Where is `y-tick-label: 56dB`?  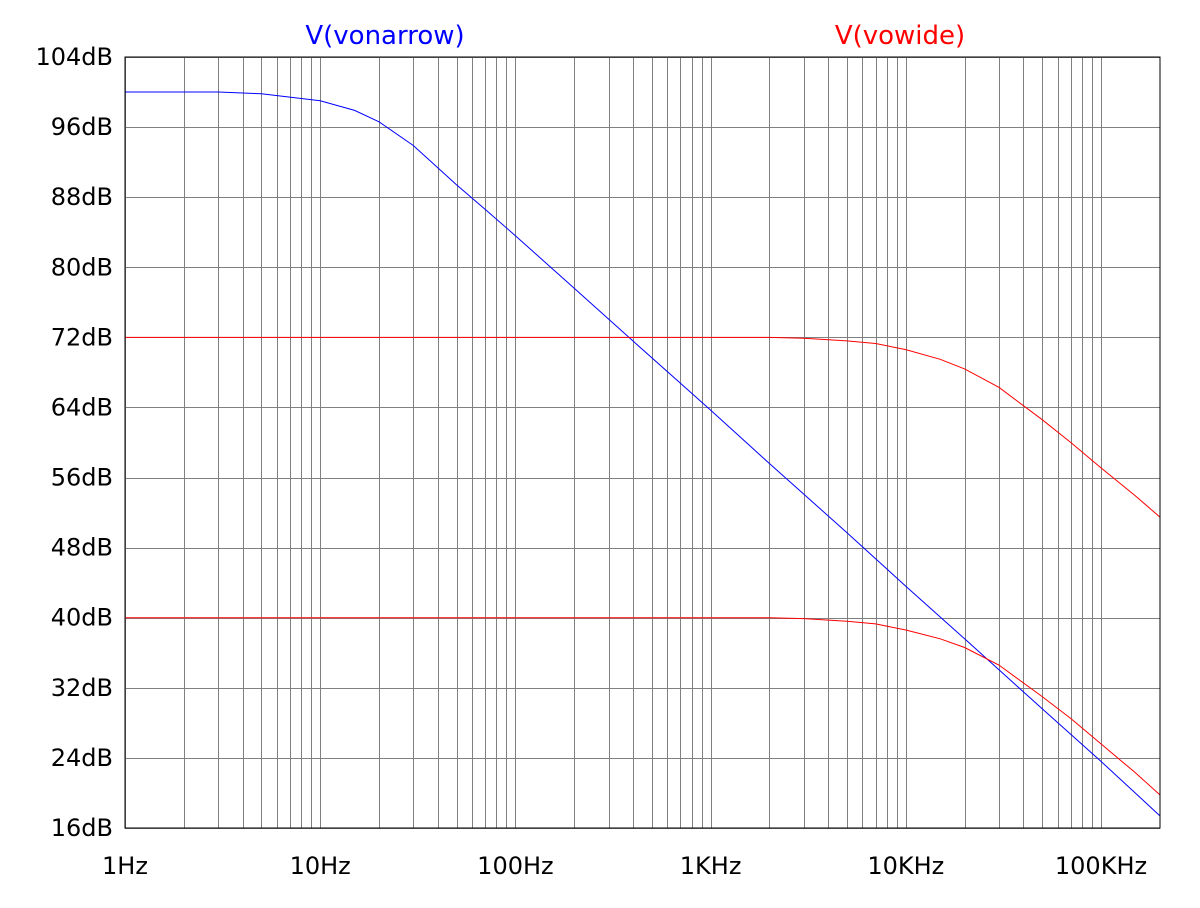
y-tick-label: 56dB is located at coordinates (82, 478).